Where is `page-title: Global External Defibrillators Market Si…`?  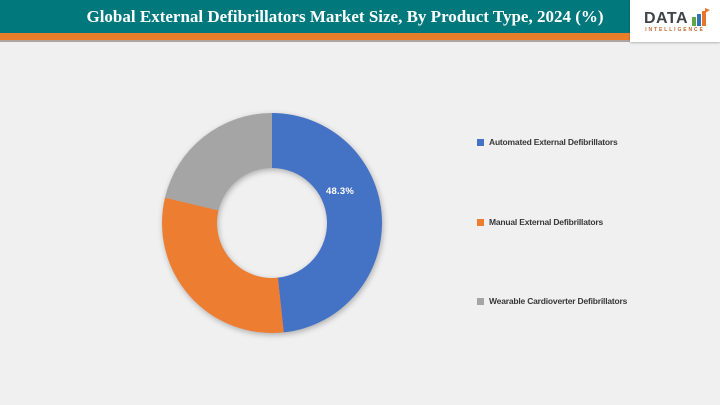
page-title: Global External Defibrillators Market Si… is located at coordinates (345, 16).